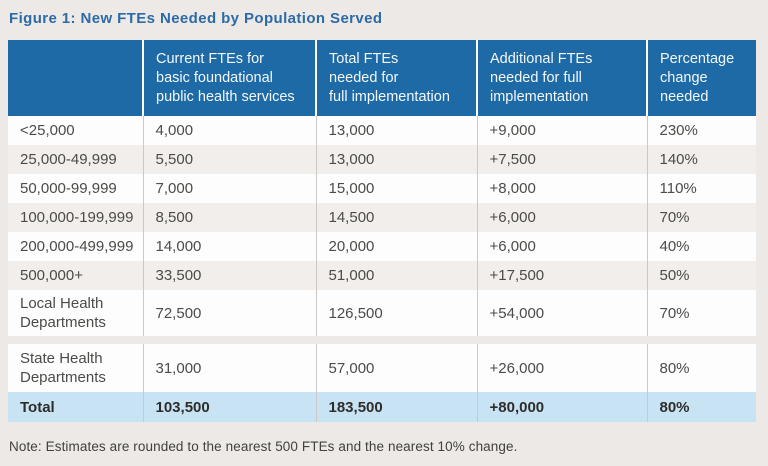 The width and height of the screenshot is (768, 466). I want to click on table-row: 500,000+ 33,500 51,000 +17,500 50%, so click(382, 275).